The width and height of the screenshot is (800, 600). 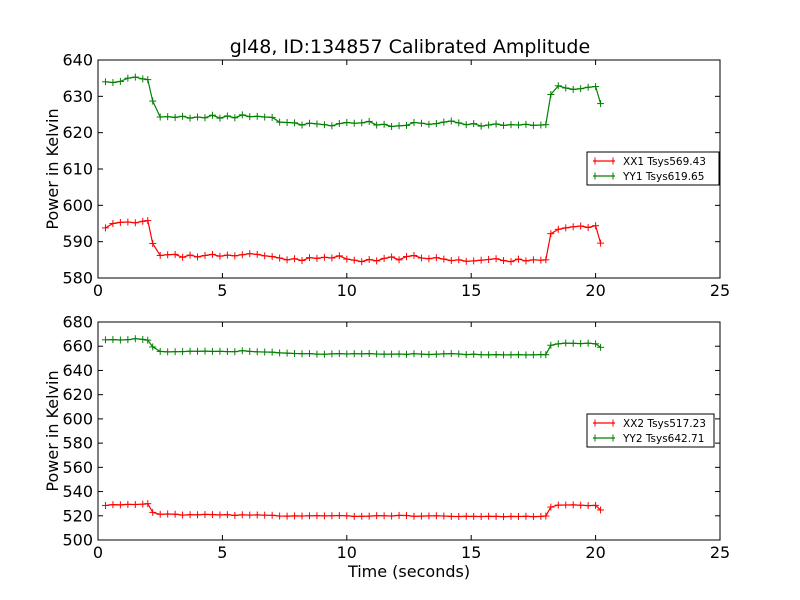 What do you see at coordinates (77, 132) in the screenshot?
I see `y-tick-label: 620` at bounding box center [77, 132].